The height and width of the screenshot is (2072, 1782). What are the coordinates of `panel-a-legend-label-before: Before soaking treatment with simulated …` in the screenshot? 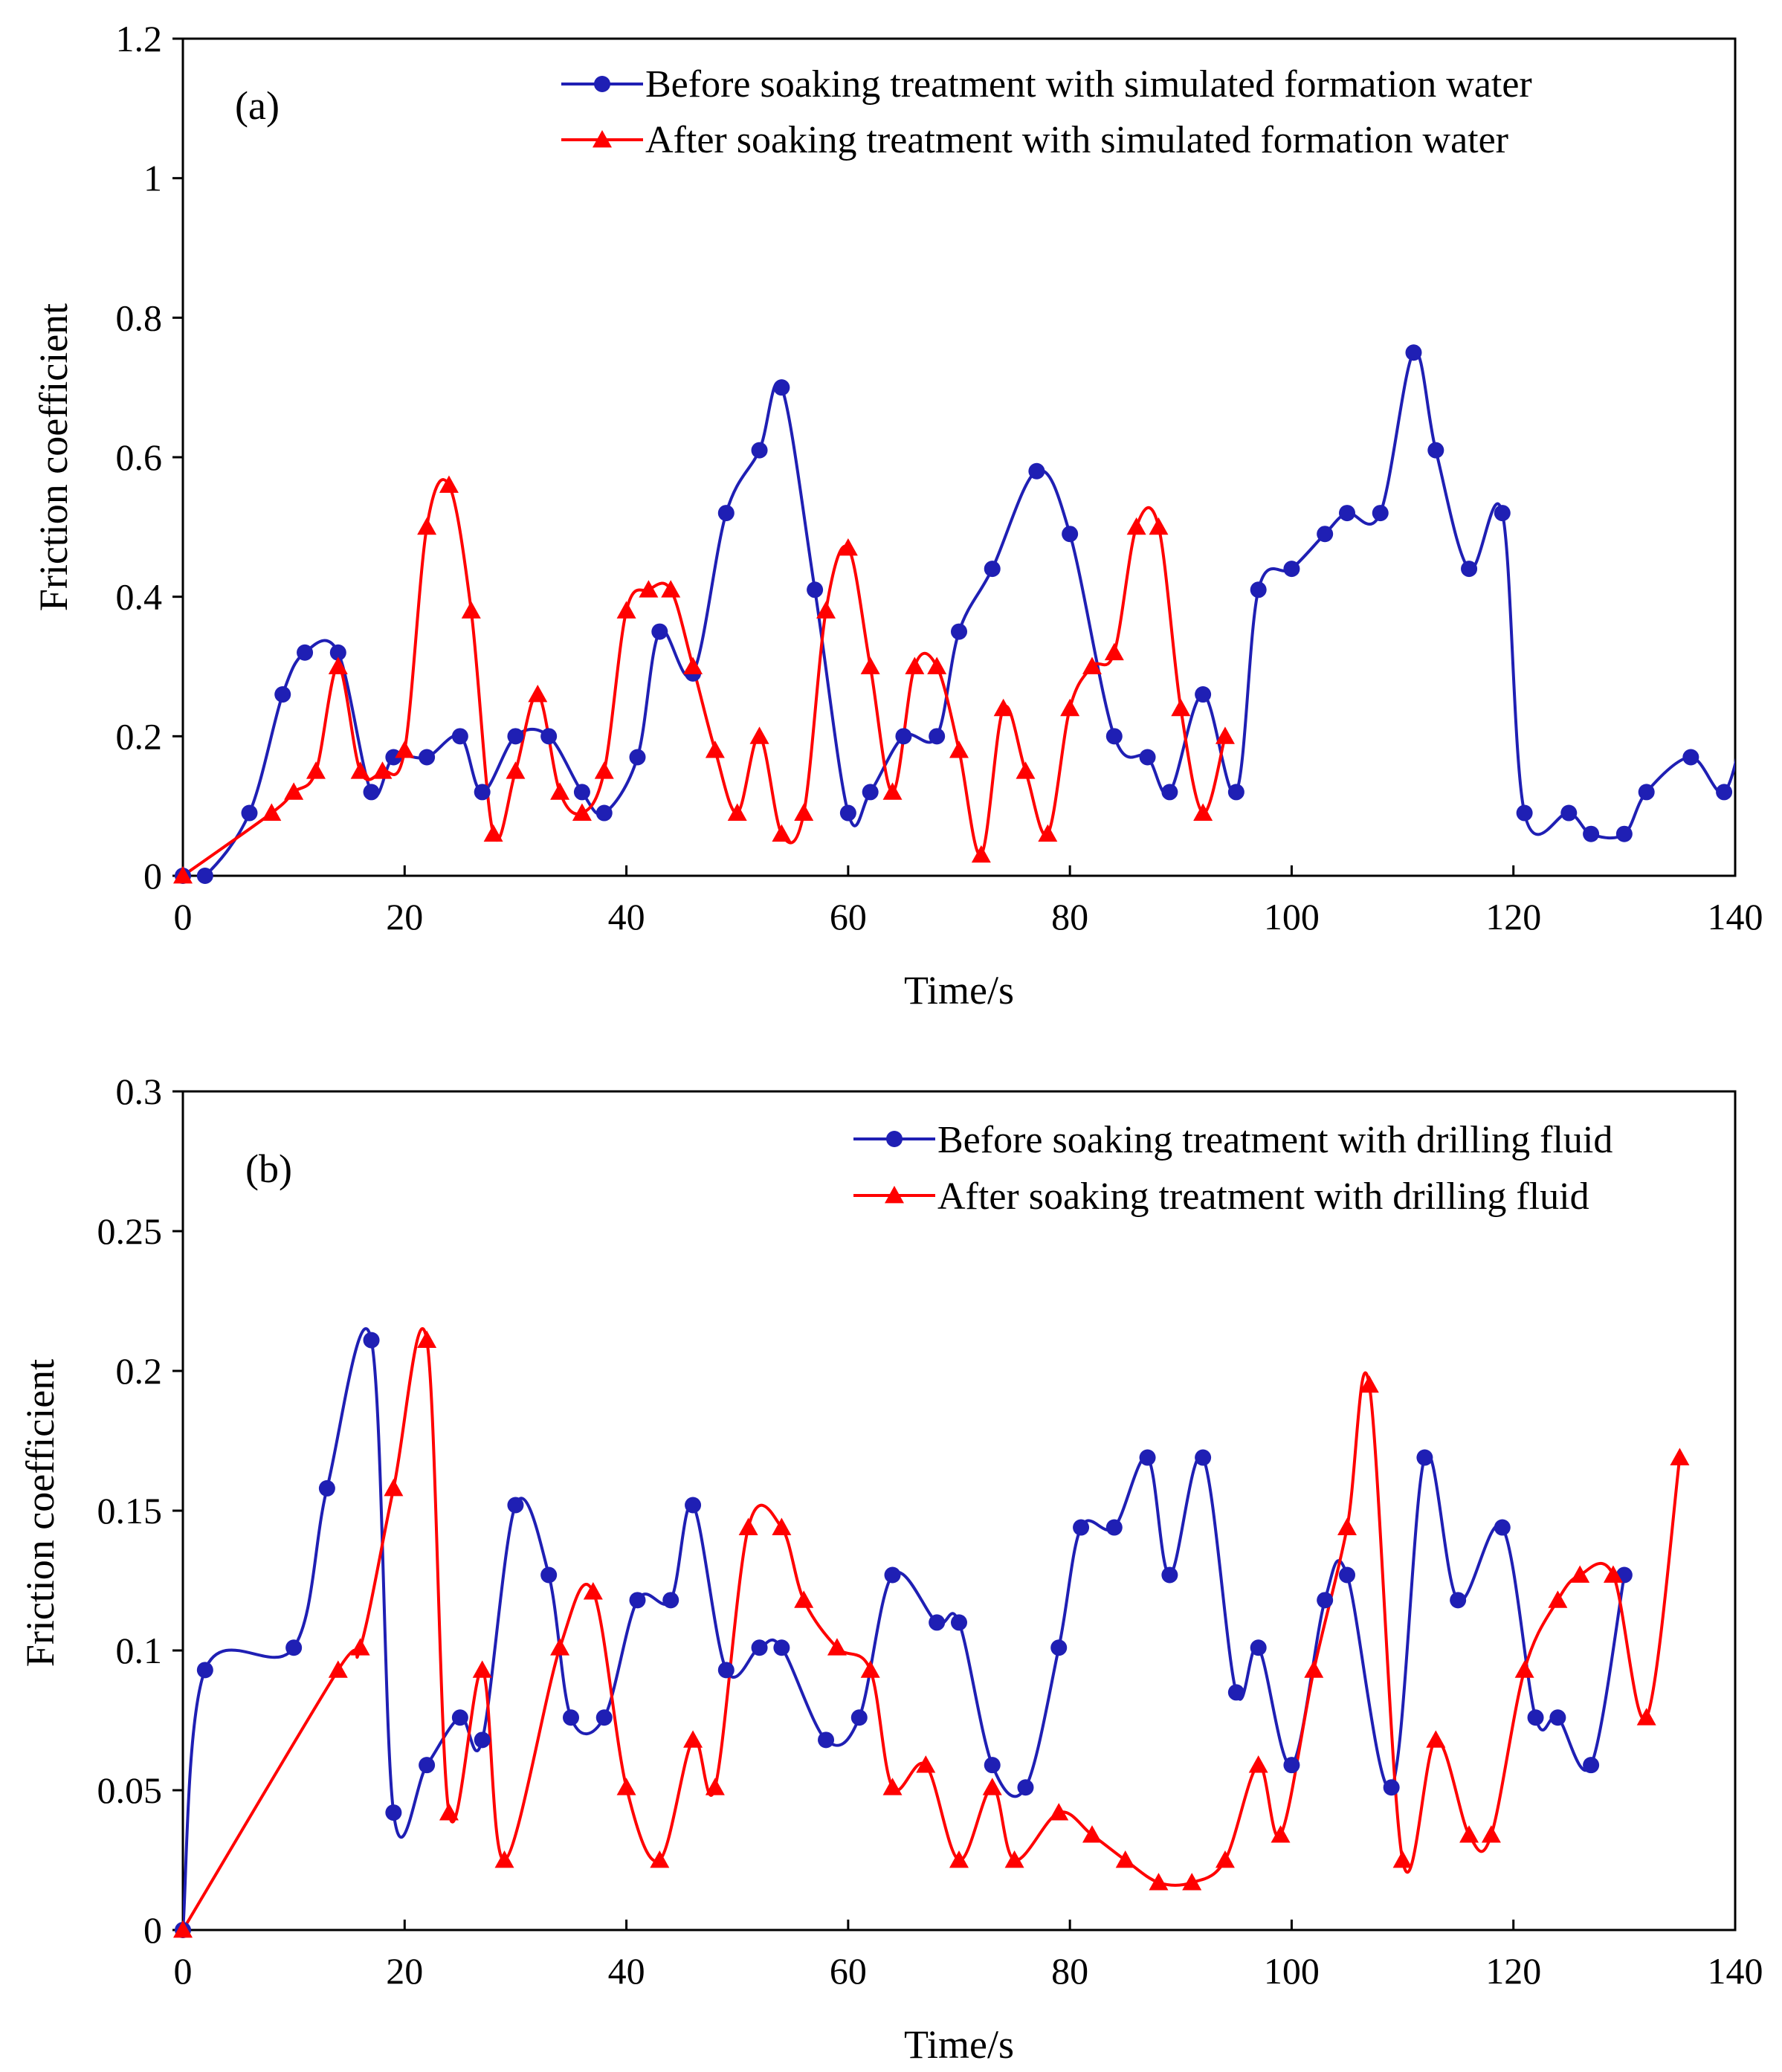 It's located at (1088, 84).